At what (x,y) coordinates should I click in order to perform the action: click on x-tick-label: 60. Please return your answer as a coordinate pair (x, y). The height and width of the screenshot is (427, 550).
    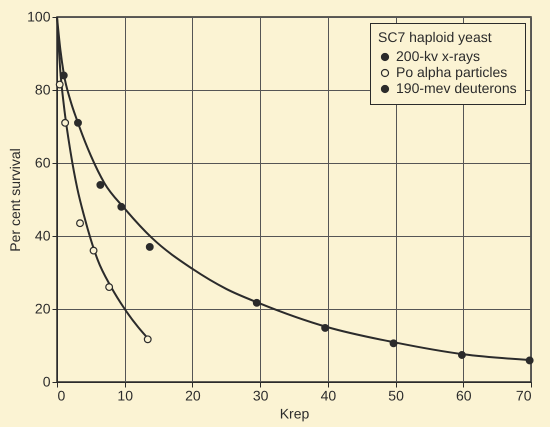
    Looking at the image, I should click on (464, 396).